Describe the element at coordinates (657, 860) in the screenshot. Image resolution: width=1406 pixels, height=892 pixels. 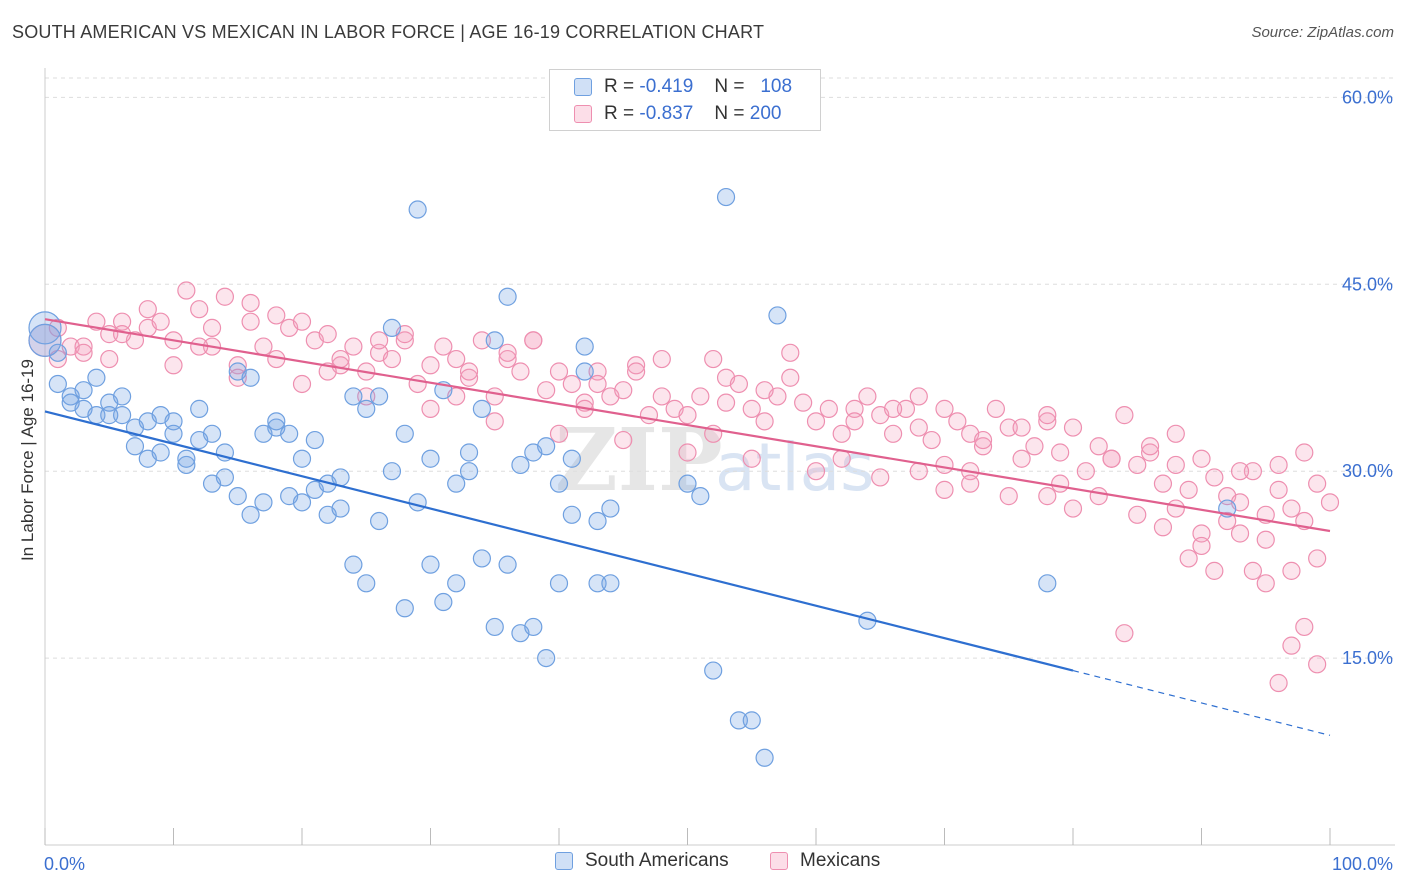
I see `legend-label-south-americans: South Americans` at that location.